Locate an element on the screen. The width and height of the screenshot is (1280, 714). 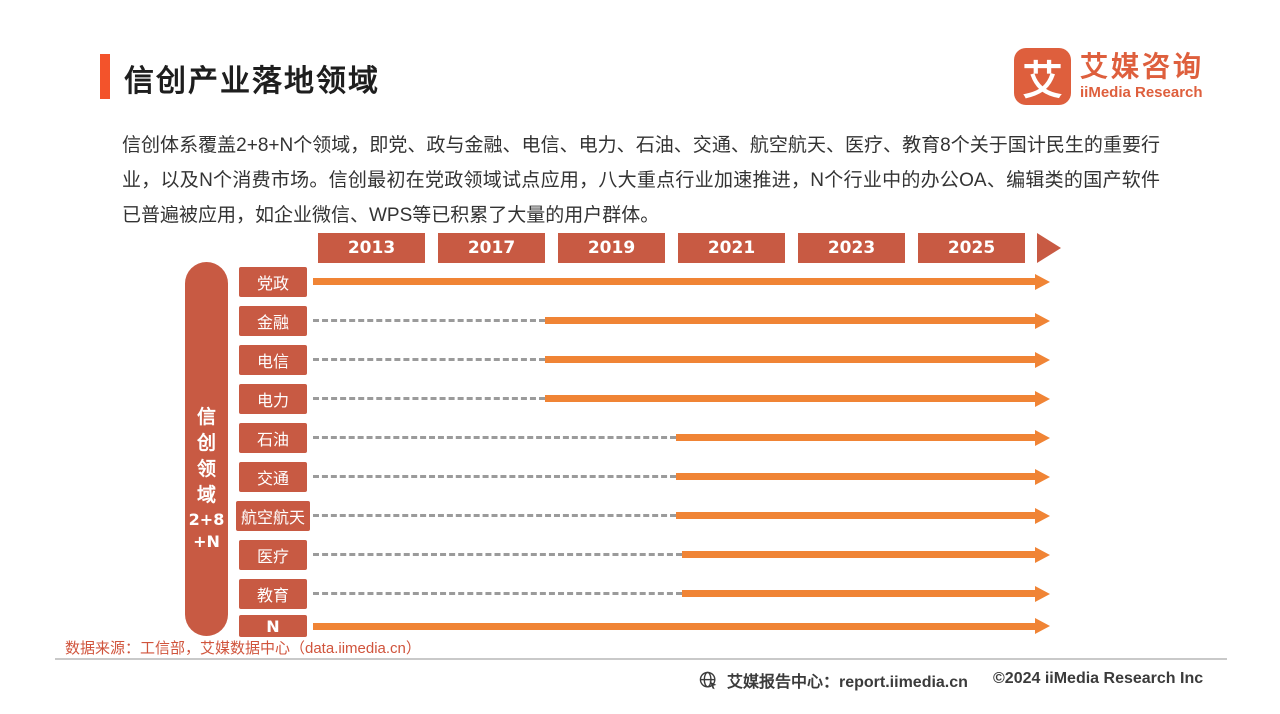
year-label-2017: 2017 is located at coordinates (491, 248).